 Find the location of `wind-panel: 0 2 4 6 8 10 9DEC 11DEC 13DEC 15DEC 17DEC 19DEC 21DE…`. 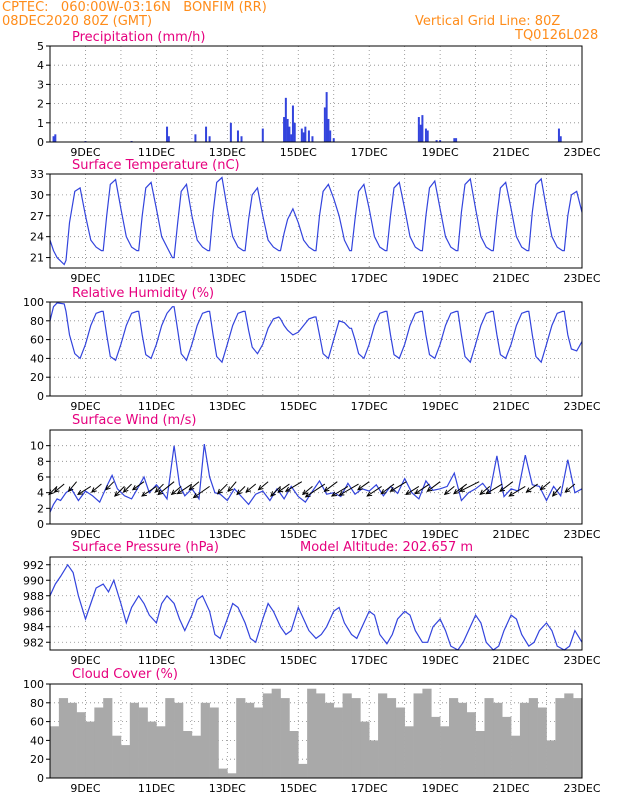

wind-panel: 0 2 4 6 8 10 9DEC 11DEC 13DEC 15DEC 17DEC 19DEC 21DE… is located at coordinates (315, 477).